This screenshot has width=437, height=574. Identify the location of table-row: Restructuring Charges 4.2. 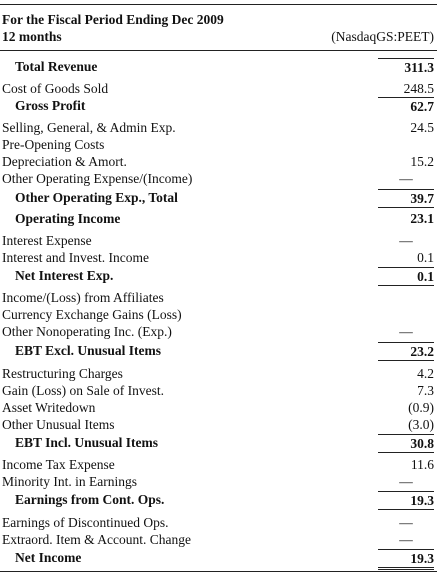
(218, 373).